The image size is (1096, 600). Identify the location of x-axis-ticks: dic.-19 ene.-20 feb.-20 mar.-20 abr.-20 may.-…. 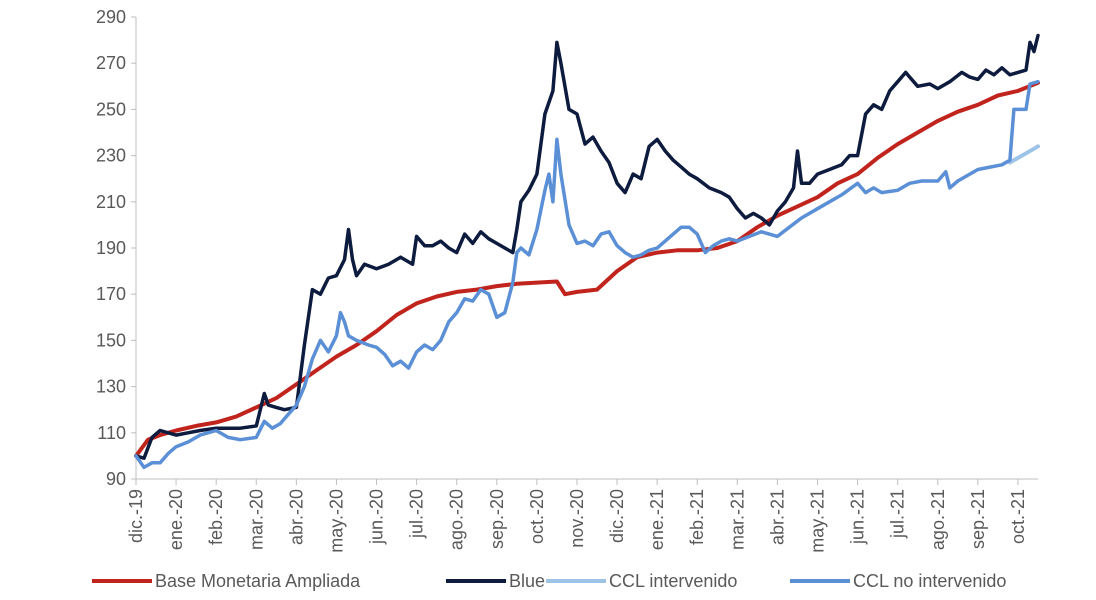
(577, 516).